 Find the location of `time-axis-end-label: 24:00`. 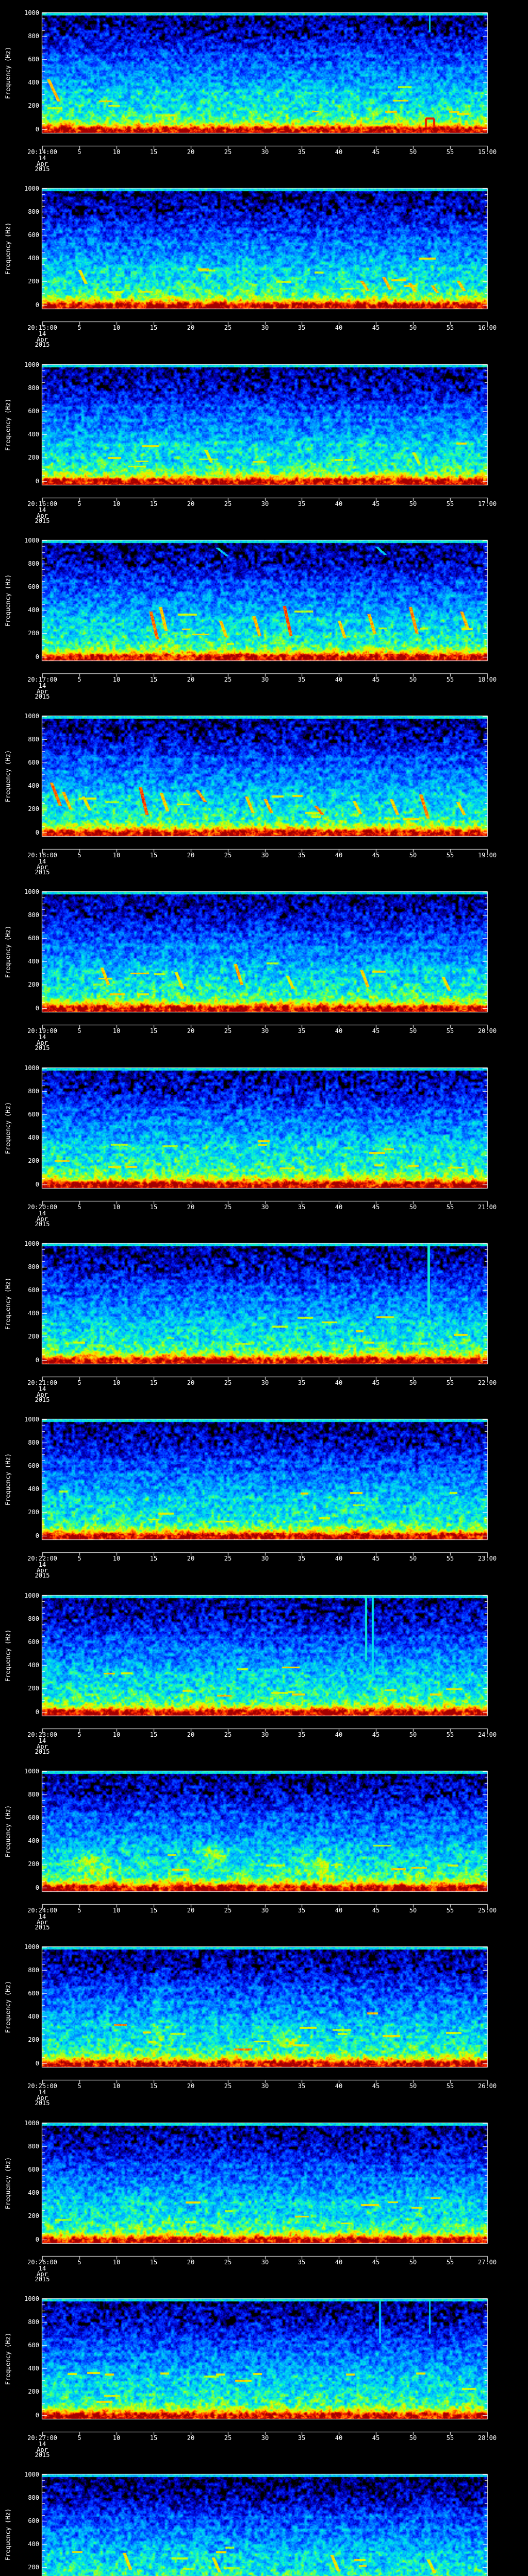

time-axis-end-label: 24:00 is located at coordinates (487, 1735).